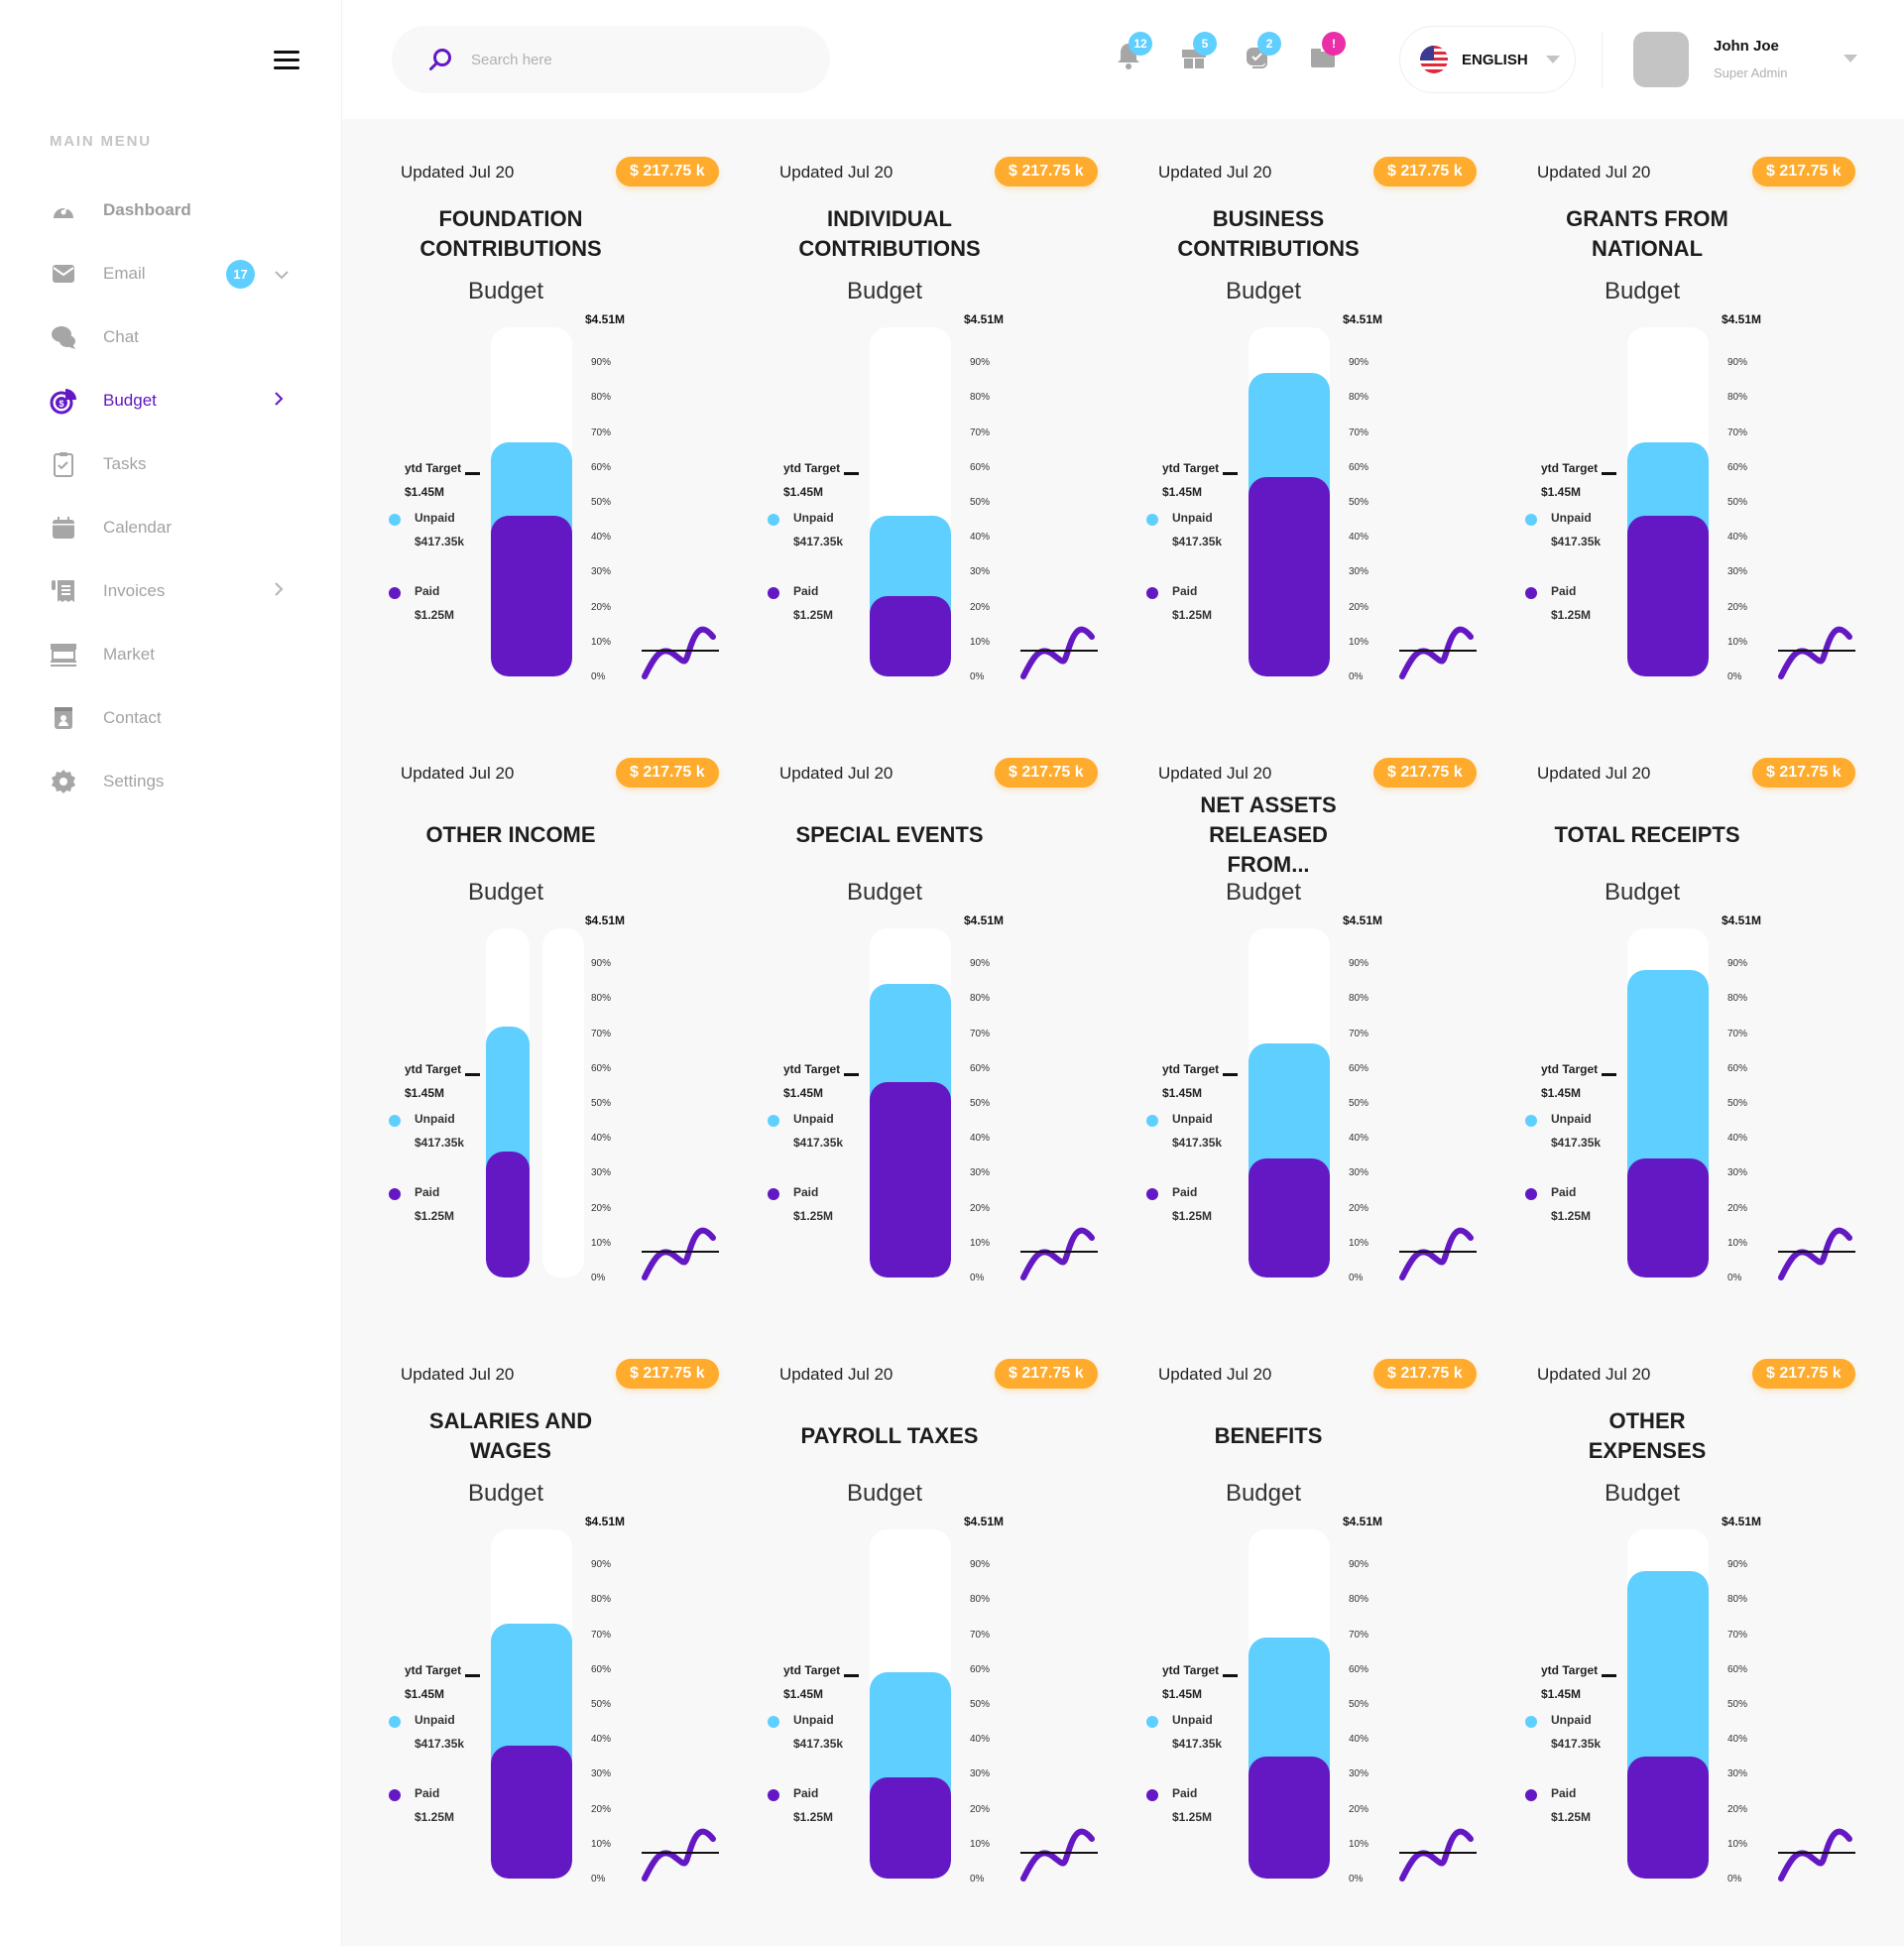 The image size is (1904, 1946). I want to click on unpaid-dot-icon, so click(1152, 520).